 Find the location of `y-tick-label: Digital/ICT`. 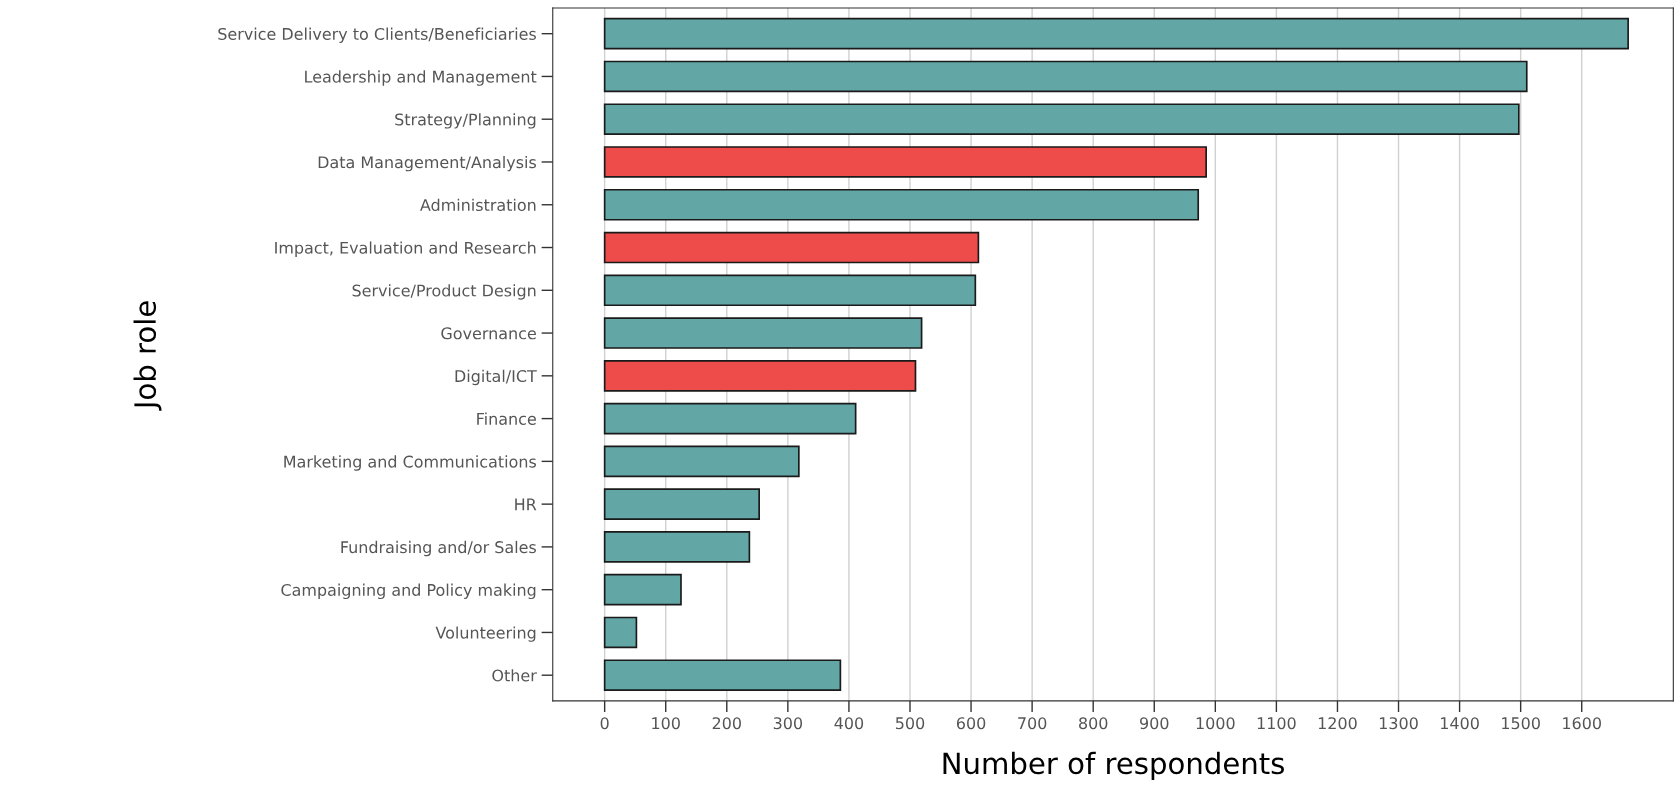

y-tick-label: Digital/ICT is located at coordinates (496, 377).